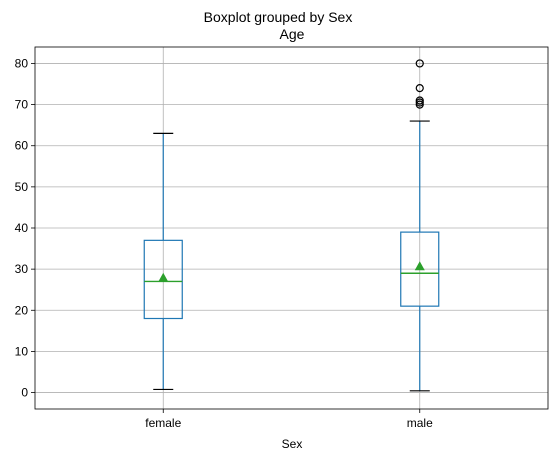 This screenshot has height=461, width=557. Describe the element at coordinates (22, 187) in the screenshot. I see `y-tick-label: 50` at that location.